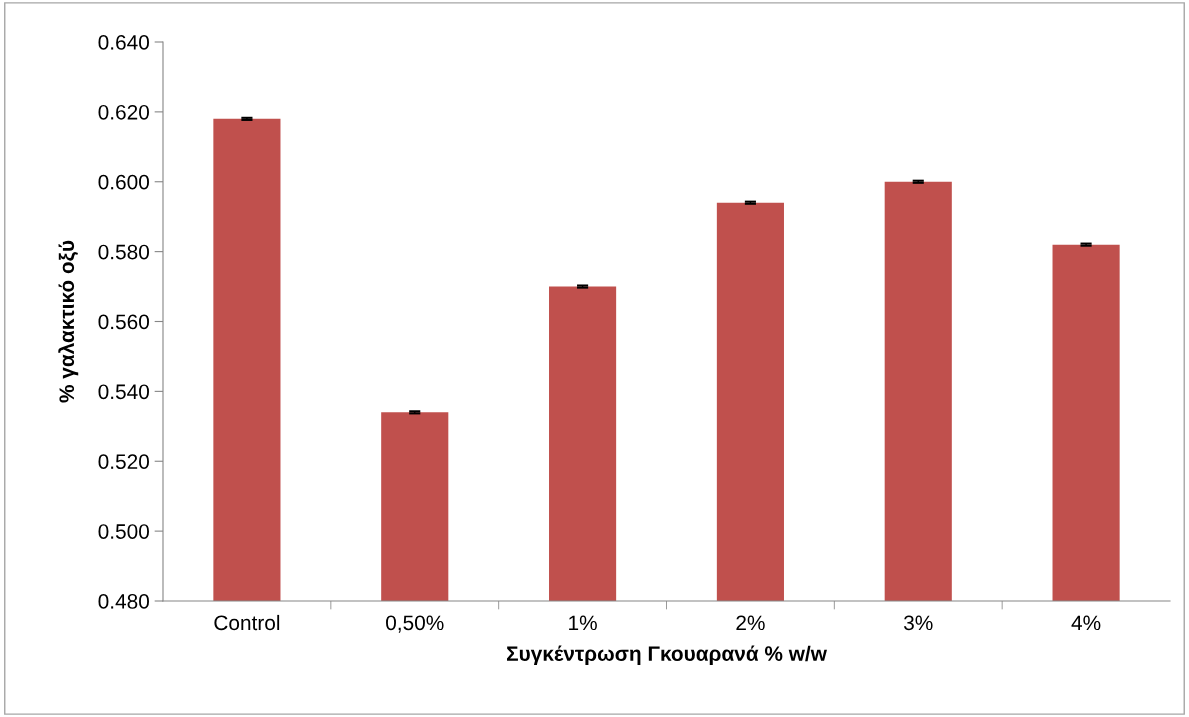 The width and height of the screenshot is (1189, 717). Describe the element at coordinates (415, 624) in the screenshot. I see `x-tick-label: 0,50%` at that location.